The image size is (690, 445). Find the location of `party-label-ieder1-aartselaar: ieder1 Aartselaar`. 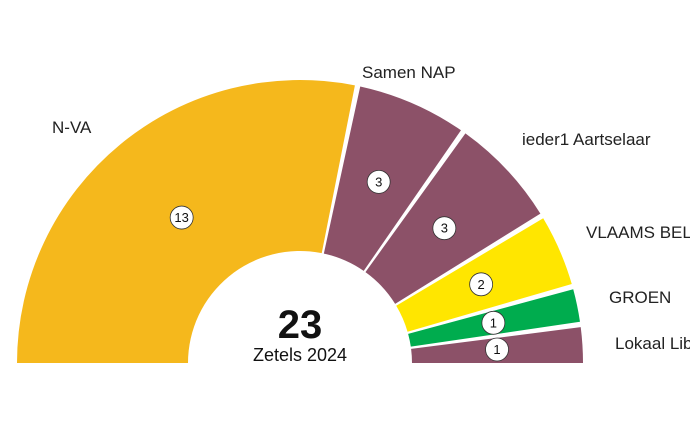

party-label-ieder1-aartselaar: ieder1 Aartselaar is located at coordinates (586, 139).